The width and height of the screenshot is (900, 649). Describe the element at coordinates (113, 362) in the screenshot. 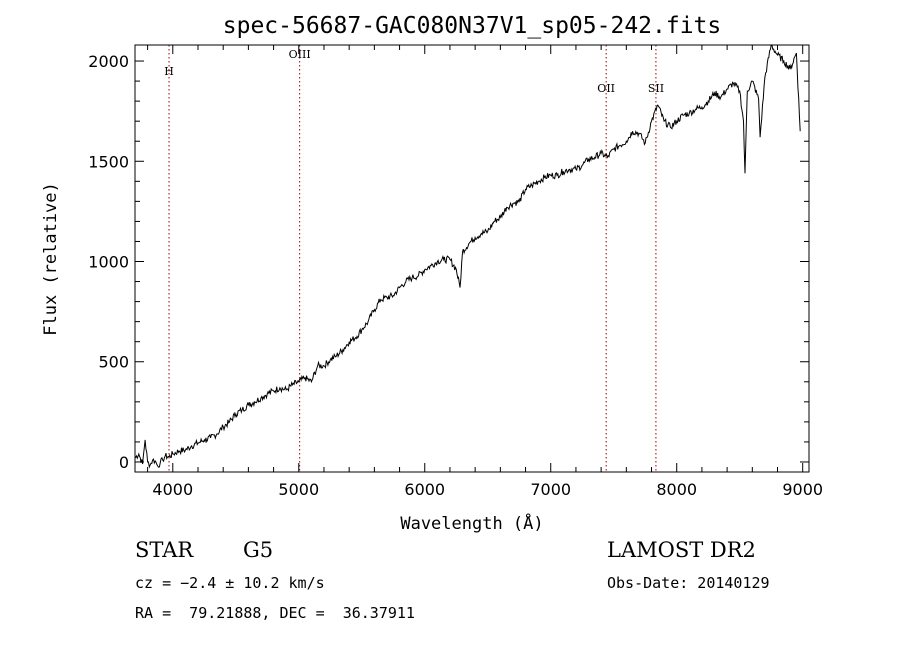

I see `y-tick-label: 500` at that location.